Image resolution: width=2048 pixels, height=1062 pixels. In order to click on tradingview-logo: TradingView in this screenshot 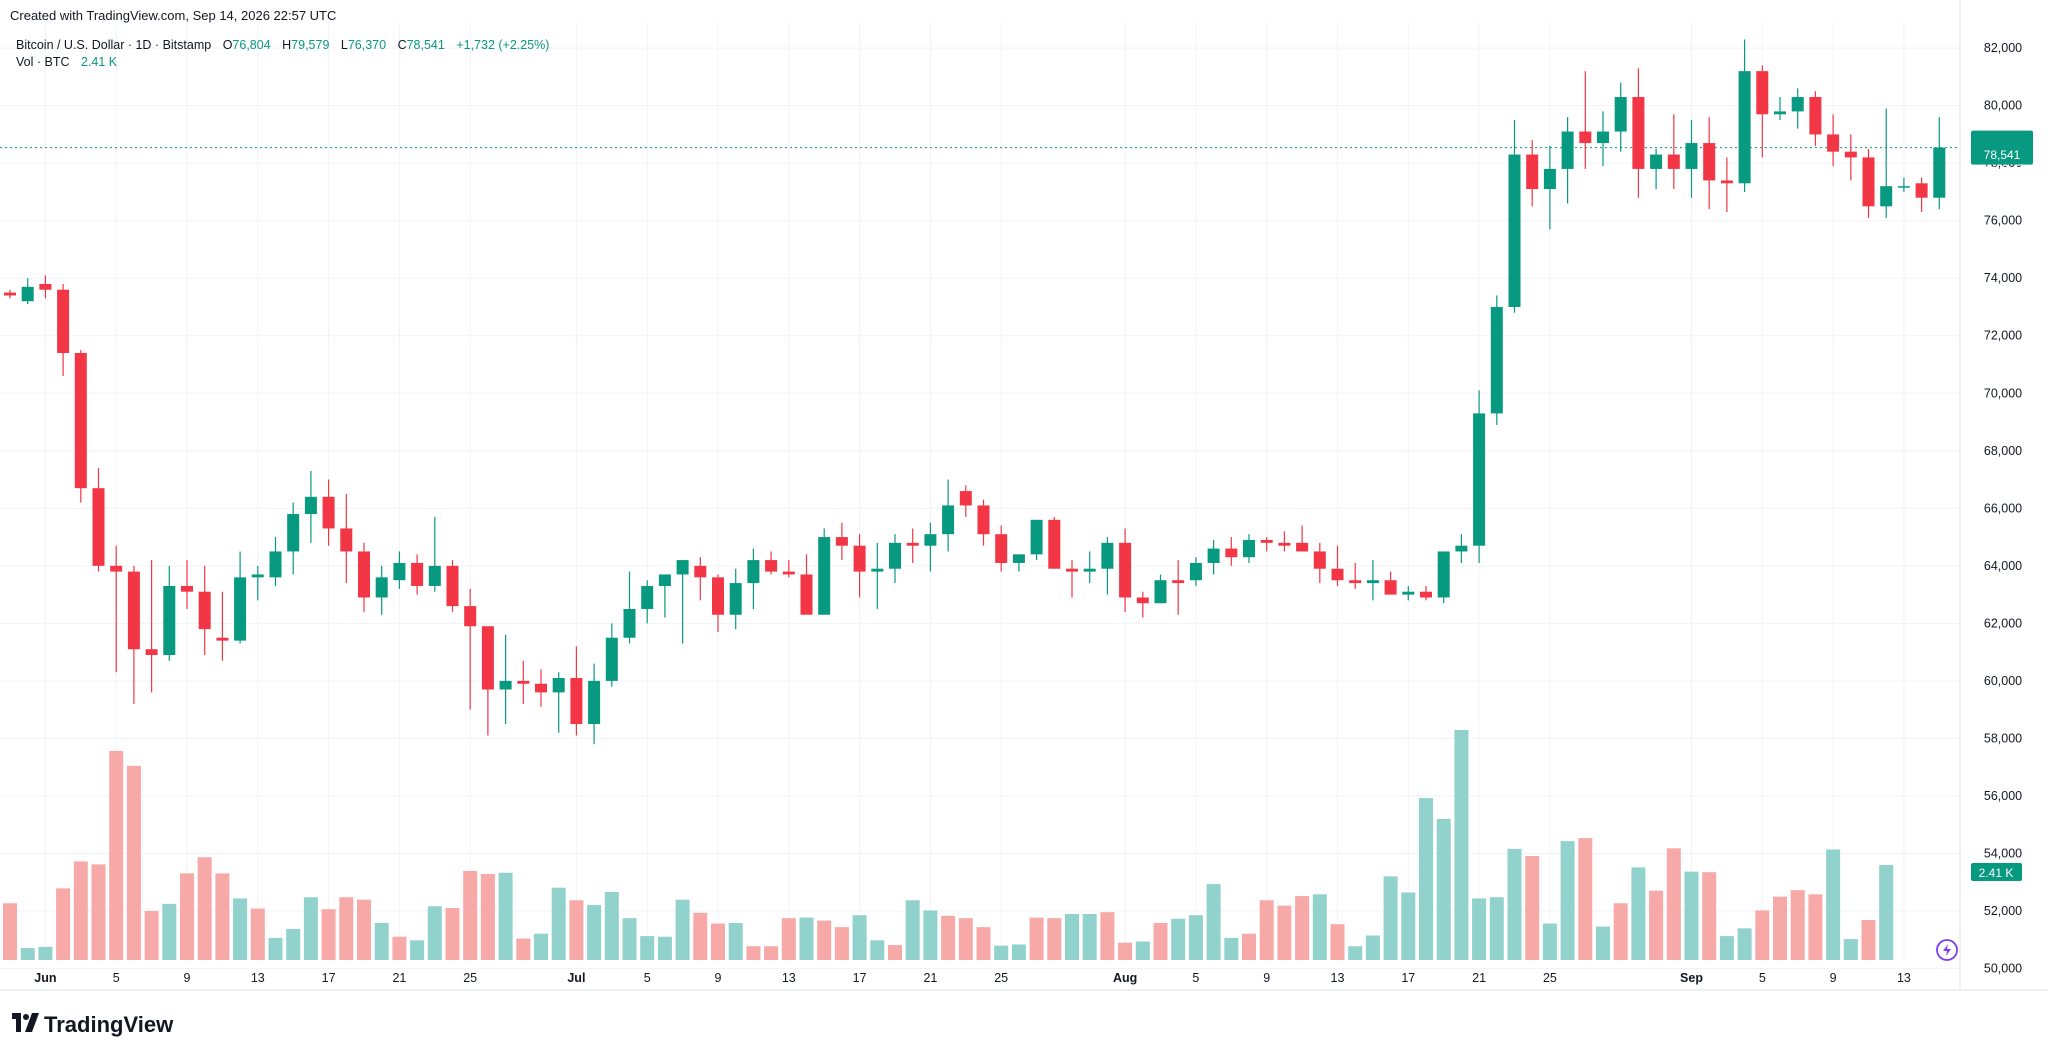, I will do `click(93, 1024)`.